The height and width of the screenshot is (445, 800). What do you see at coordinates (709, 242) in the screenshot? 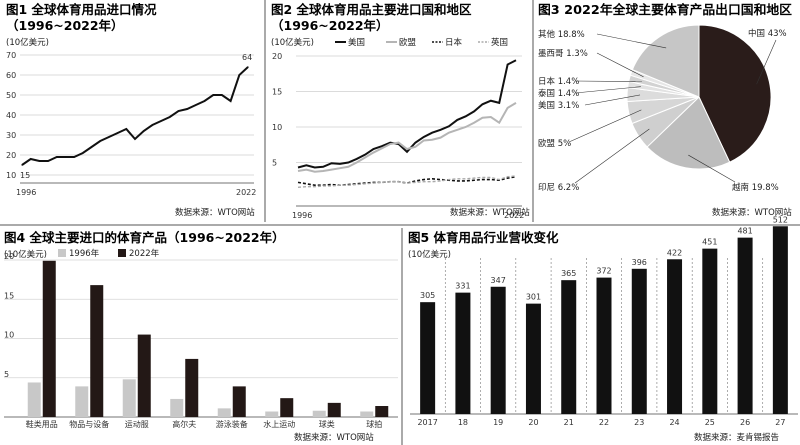
I see `data-label: 451` at bounding box center [709, 242].